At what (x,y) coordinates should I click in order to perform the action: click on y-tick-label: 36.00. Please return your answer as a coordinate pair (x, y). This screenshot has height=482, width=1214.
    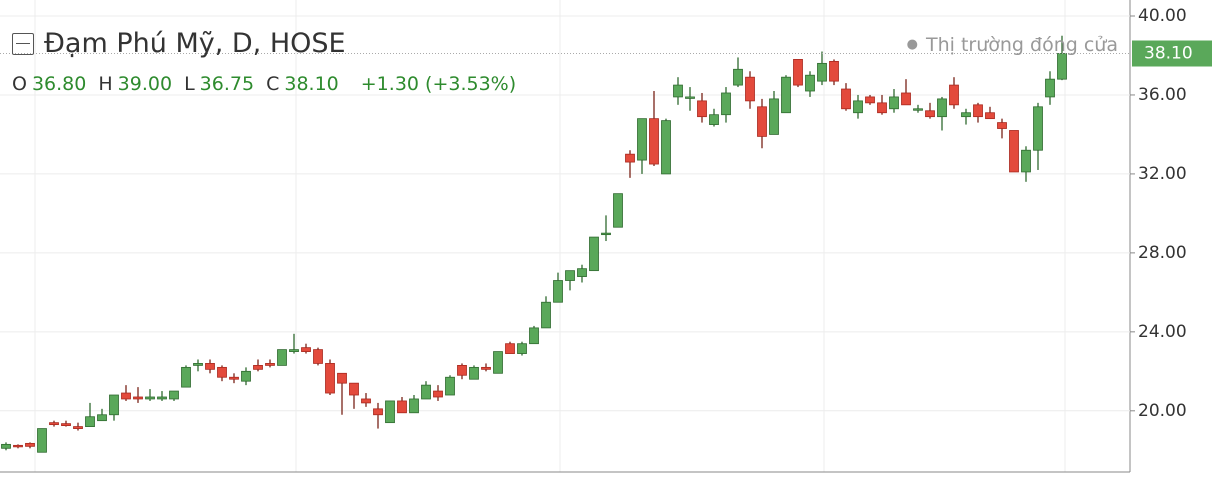
    Looking at the image, I should click on (1162, 95).